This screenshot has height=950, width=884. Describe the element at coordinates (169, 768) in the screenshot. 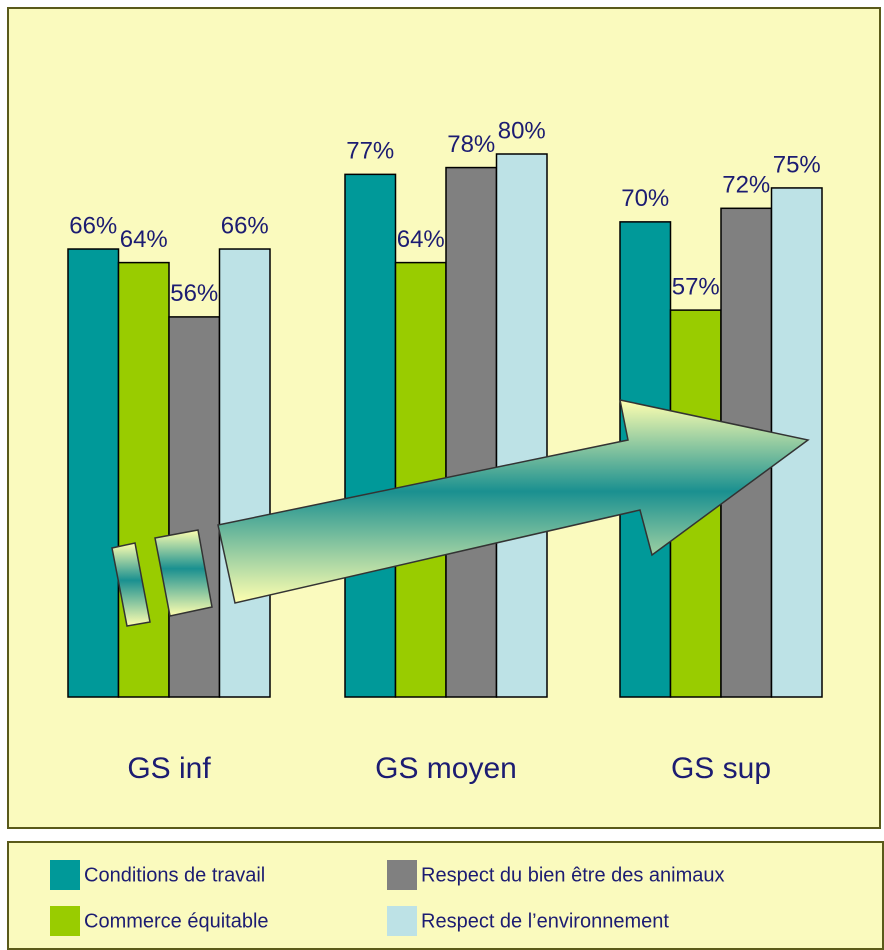

I see `x-tick-label: GS inf` at that location.